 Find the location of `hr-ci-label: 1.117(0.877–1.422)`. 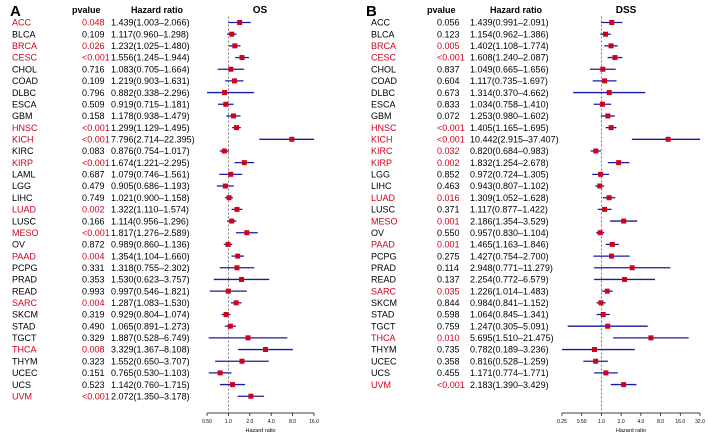

hr-ci-label: 1.117(0.877–1.422) is located at coordinates (509, 210).